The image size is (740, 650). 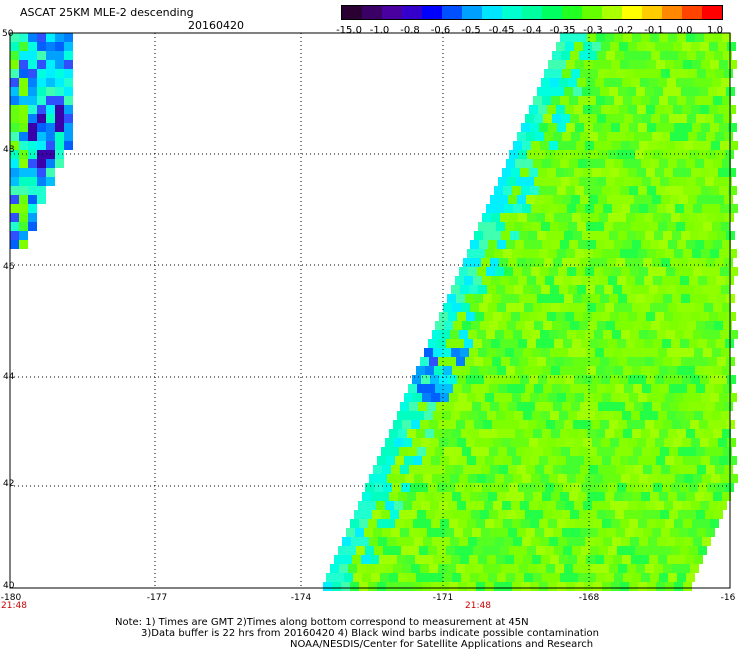 I want to click on colorbar-label: -1.0, so click(x=379, y=30).